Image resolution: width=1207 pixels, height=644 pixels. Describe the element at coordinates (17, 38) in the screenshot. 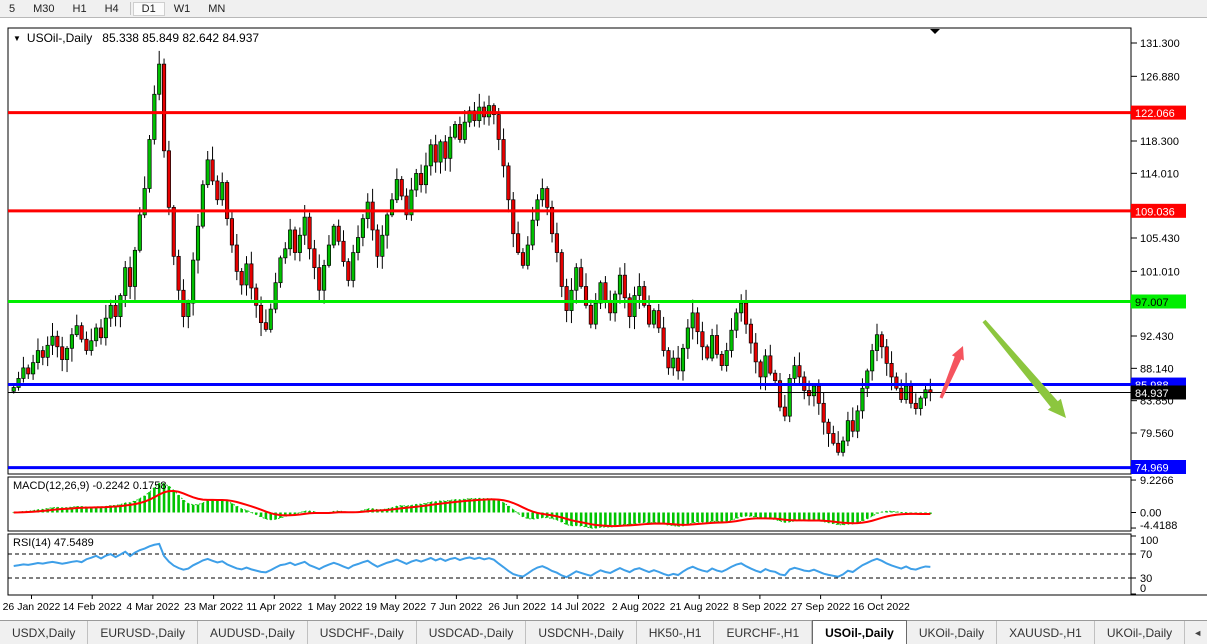

I see `collapse-chart-icon: ▼` at that location.